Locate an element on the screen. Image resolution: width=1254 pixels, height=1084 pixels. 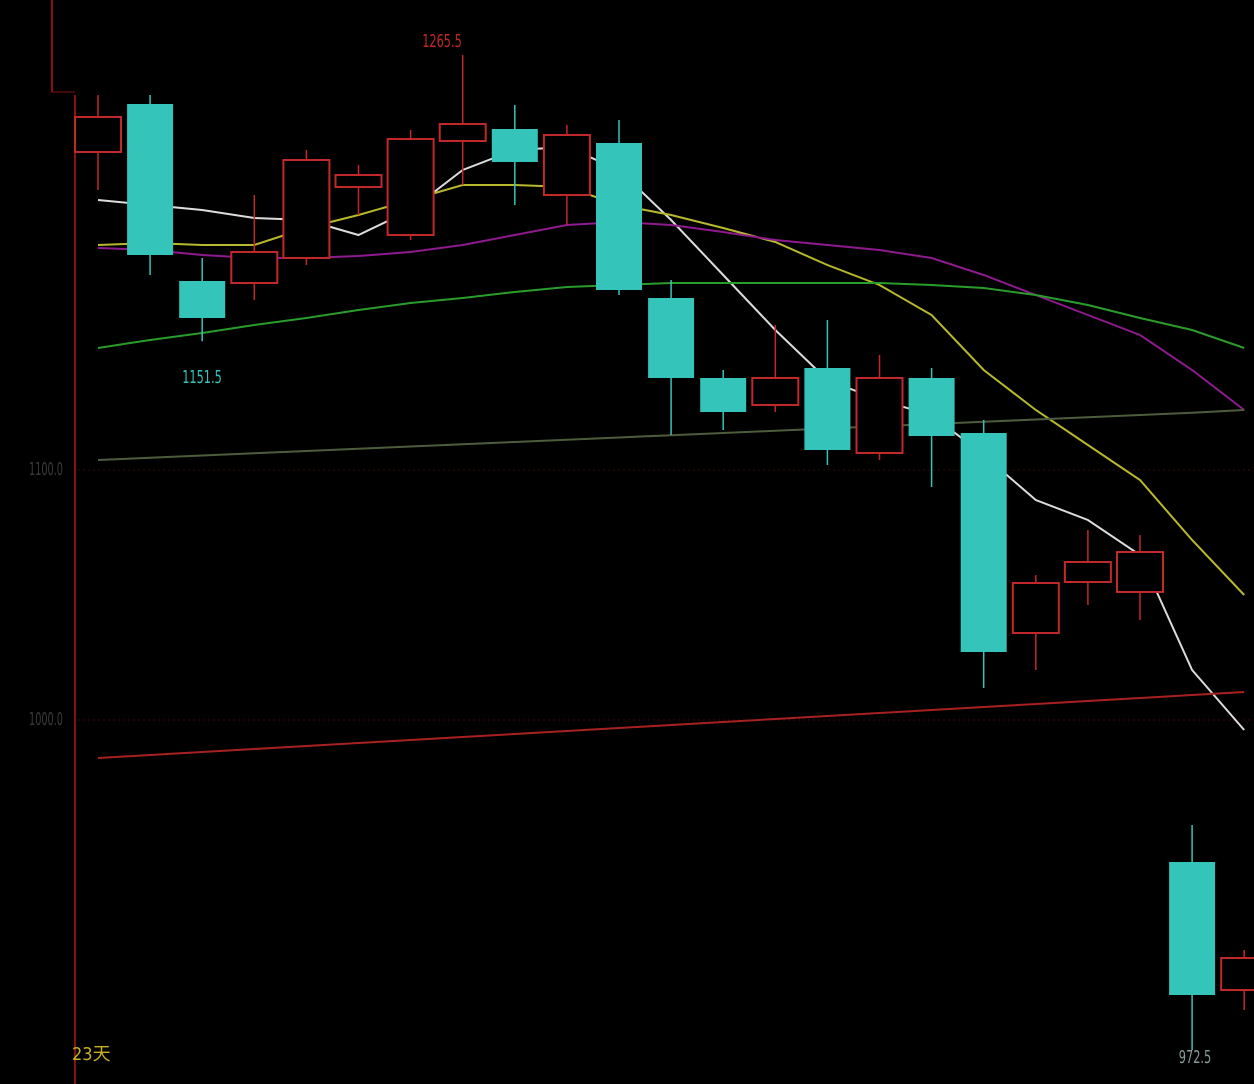
annotation: 972.5 is located at coordinates (1195, 1057).